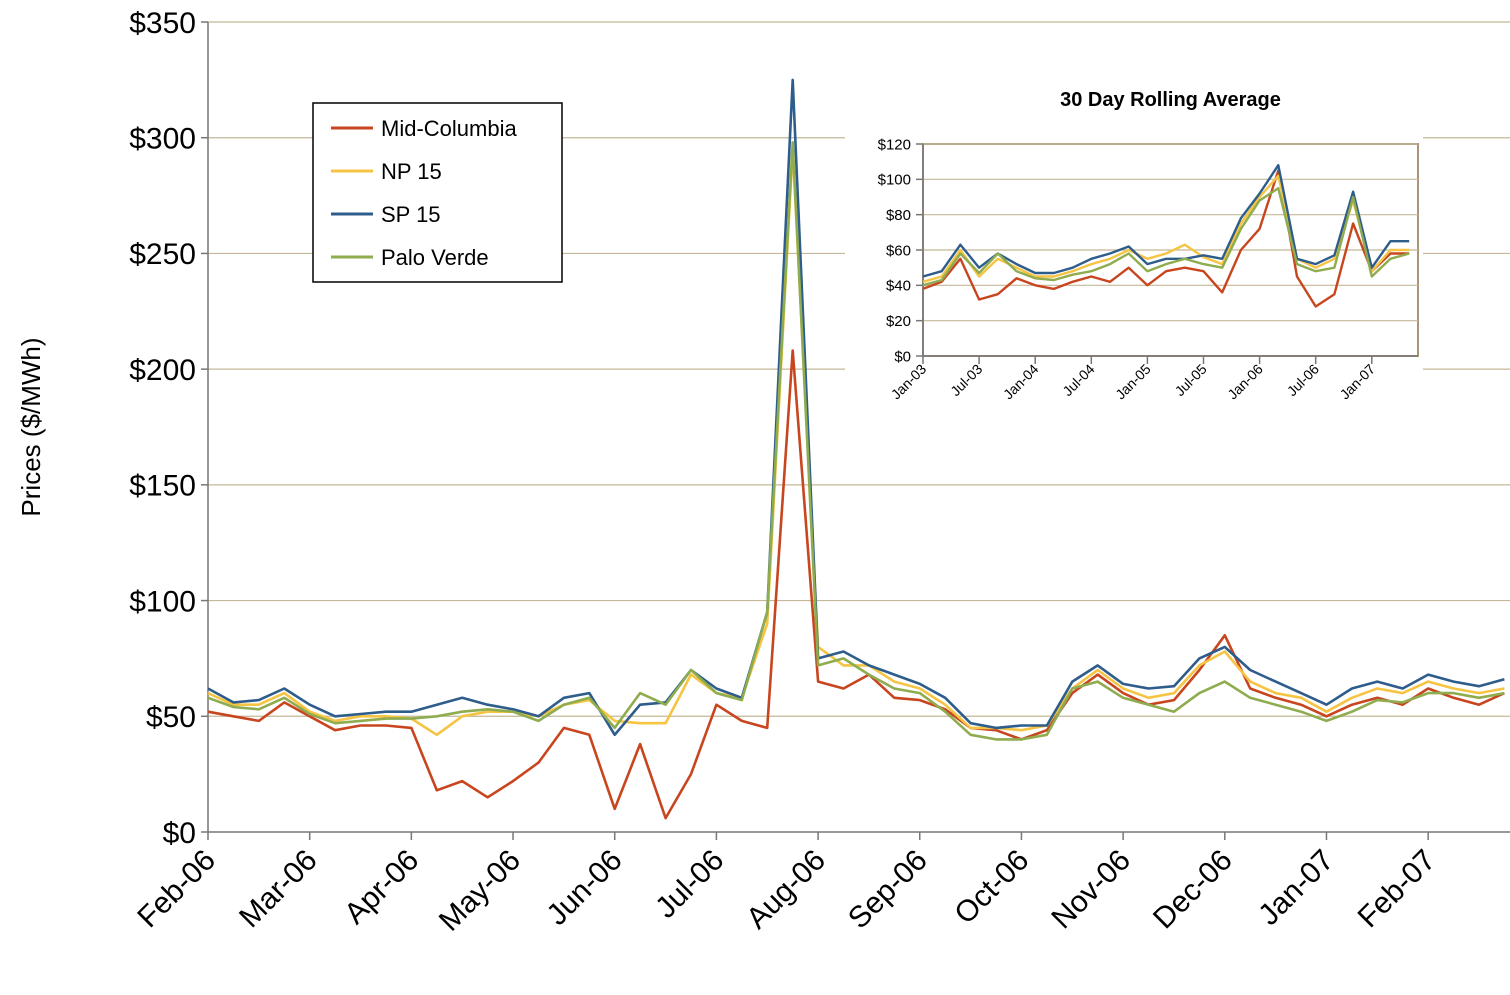 Image resolution: width=1510 pixels, height=995 pixels. I want to click on x-tick-label: Nov-06, so click(1091, 890).